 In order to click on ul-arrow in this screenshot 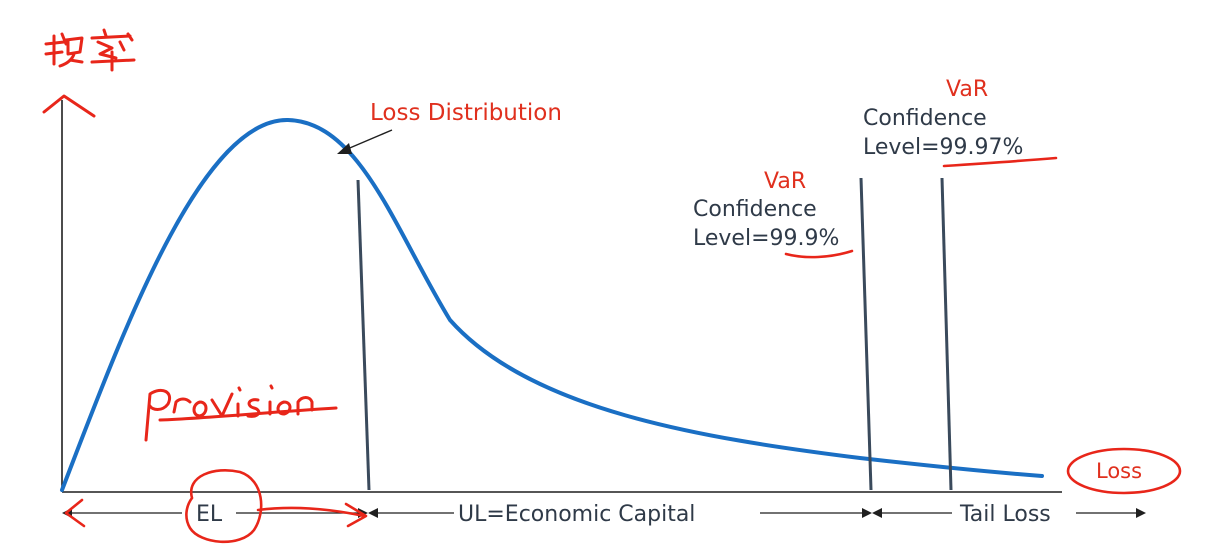, I will do `click(620, 513)`.